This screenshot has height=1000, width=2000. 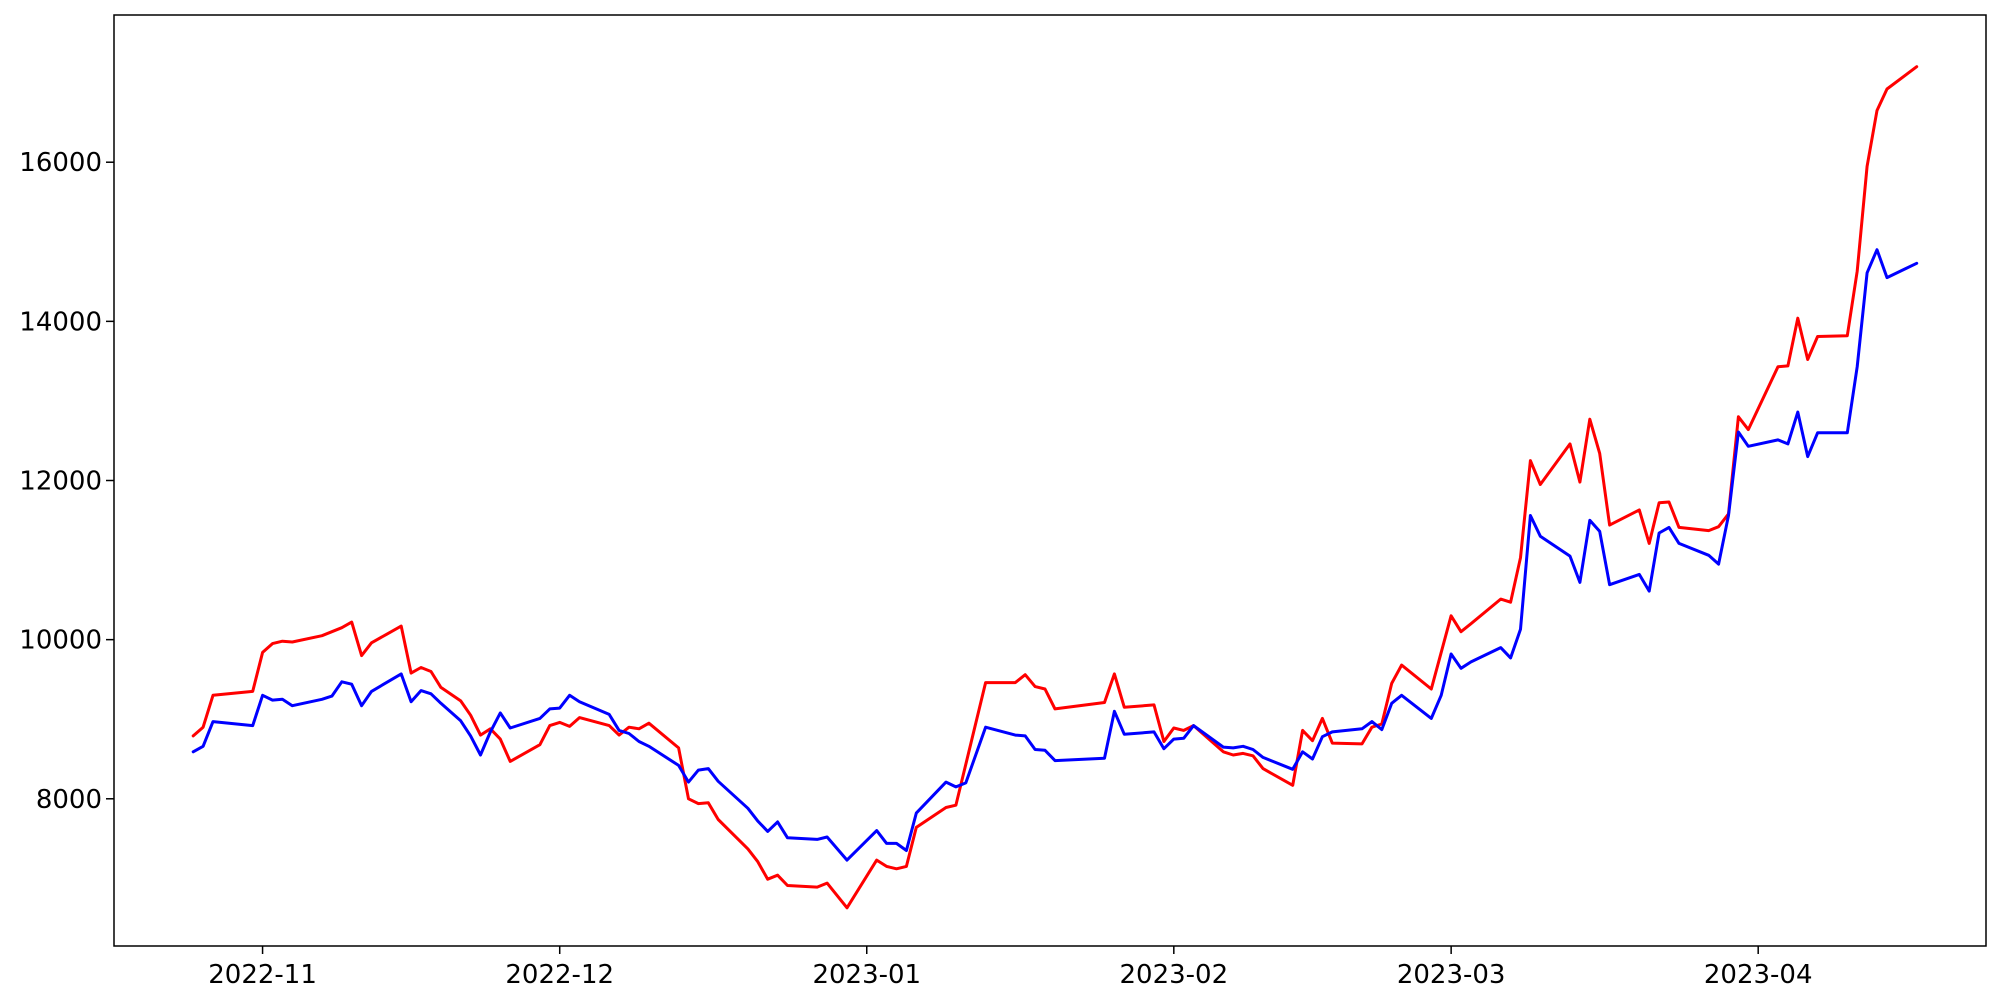 What do you see at coordinates (1451, 975) in the screenshot?
I see `x-tick-label: 2023-03` at bounding box center [1451, 975].